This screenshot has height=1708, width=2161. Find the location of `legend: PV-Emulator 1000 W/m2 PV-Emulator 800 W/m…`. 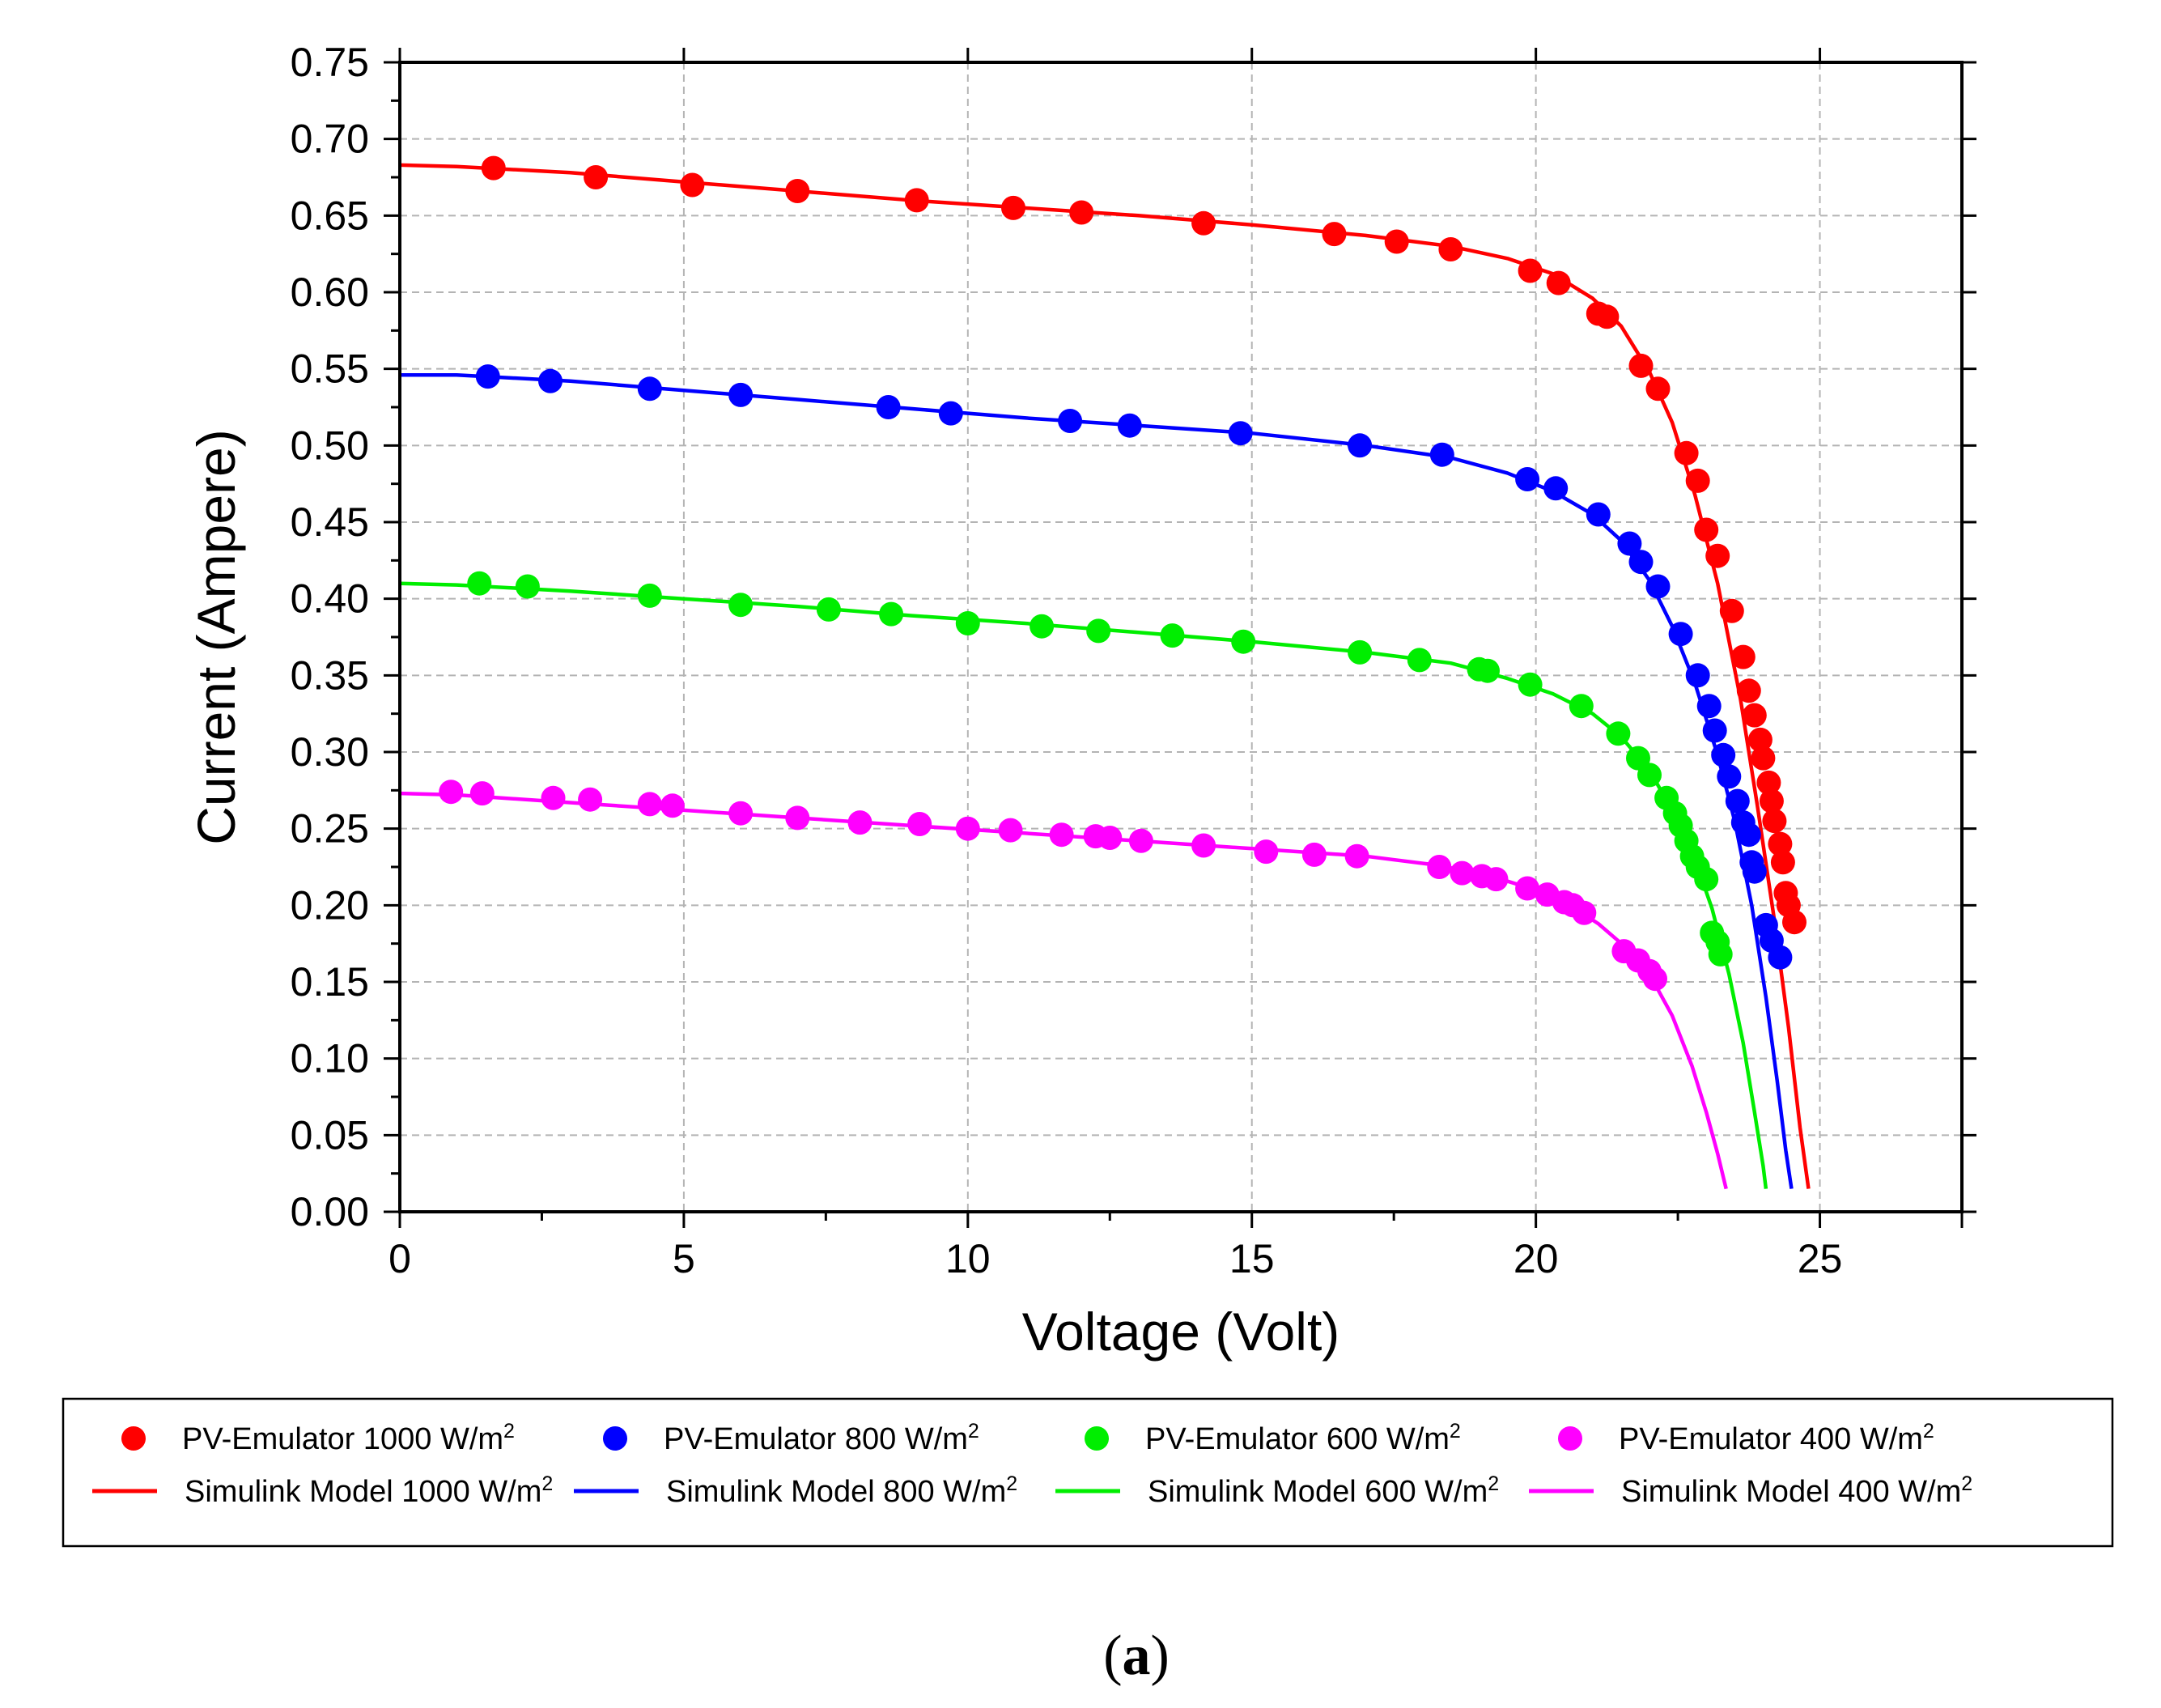

legend: PV-Emulator 1000 W/m2 PV-Emulator 800 W/m… is located at coordinates (1032, 1464).